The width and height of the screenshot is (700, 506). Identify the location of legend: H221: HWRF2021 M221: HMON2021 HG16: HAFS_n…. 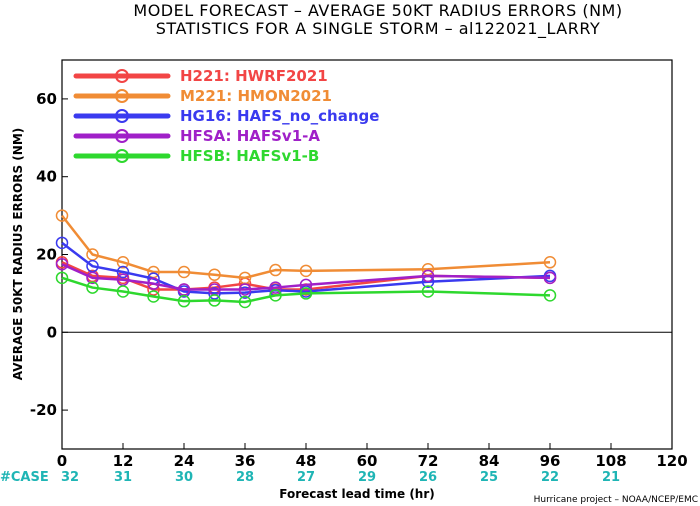
(226, 116).